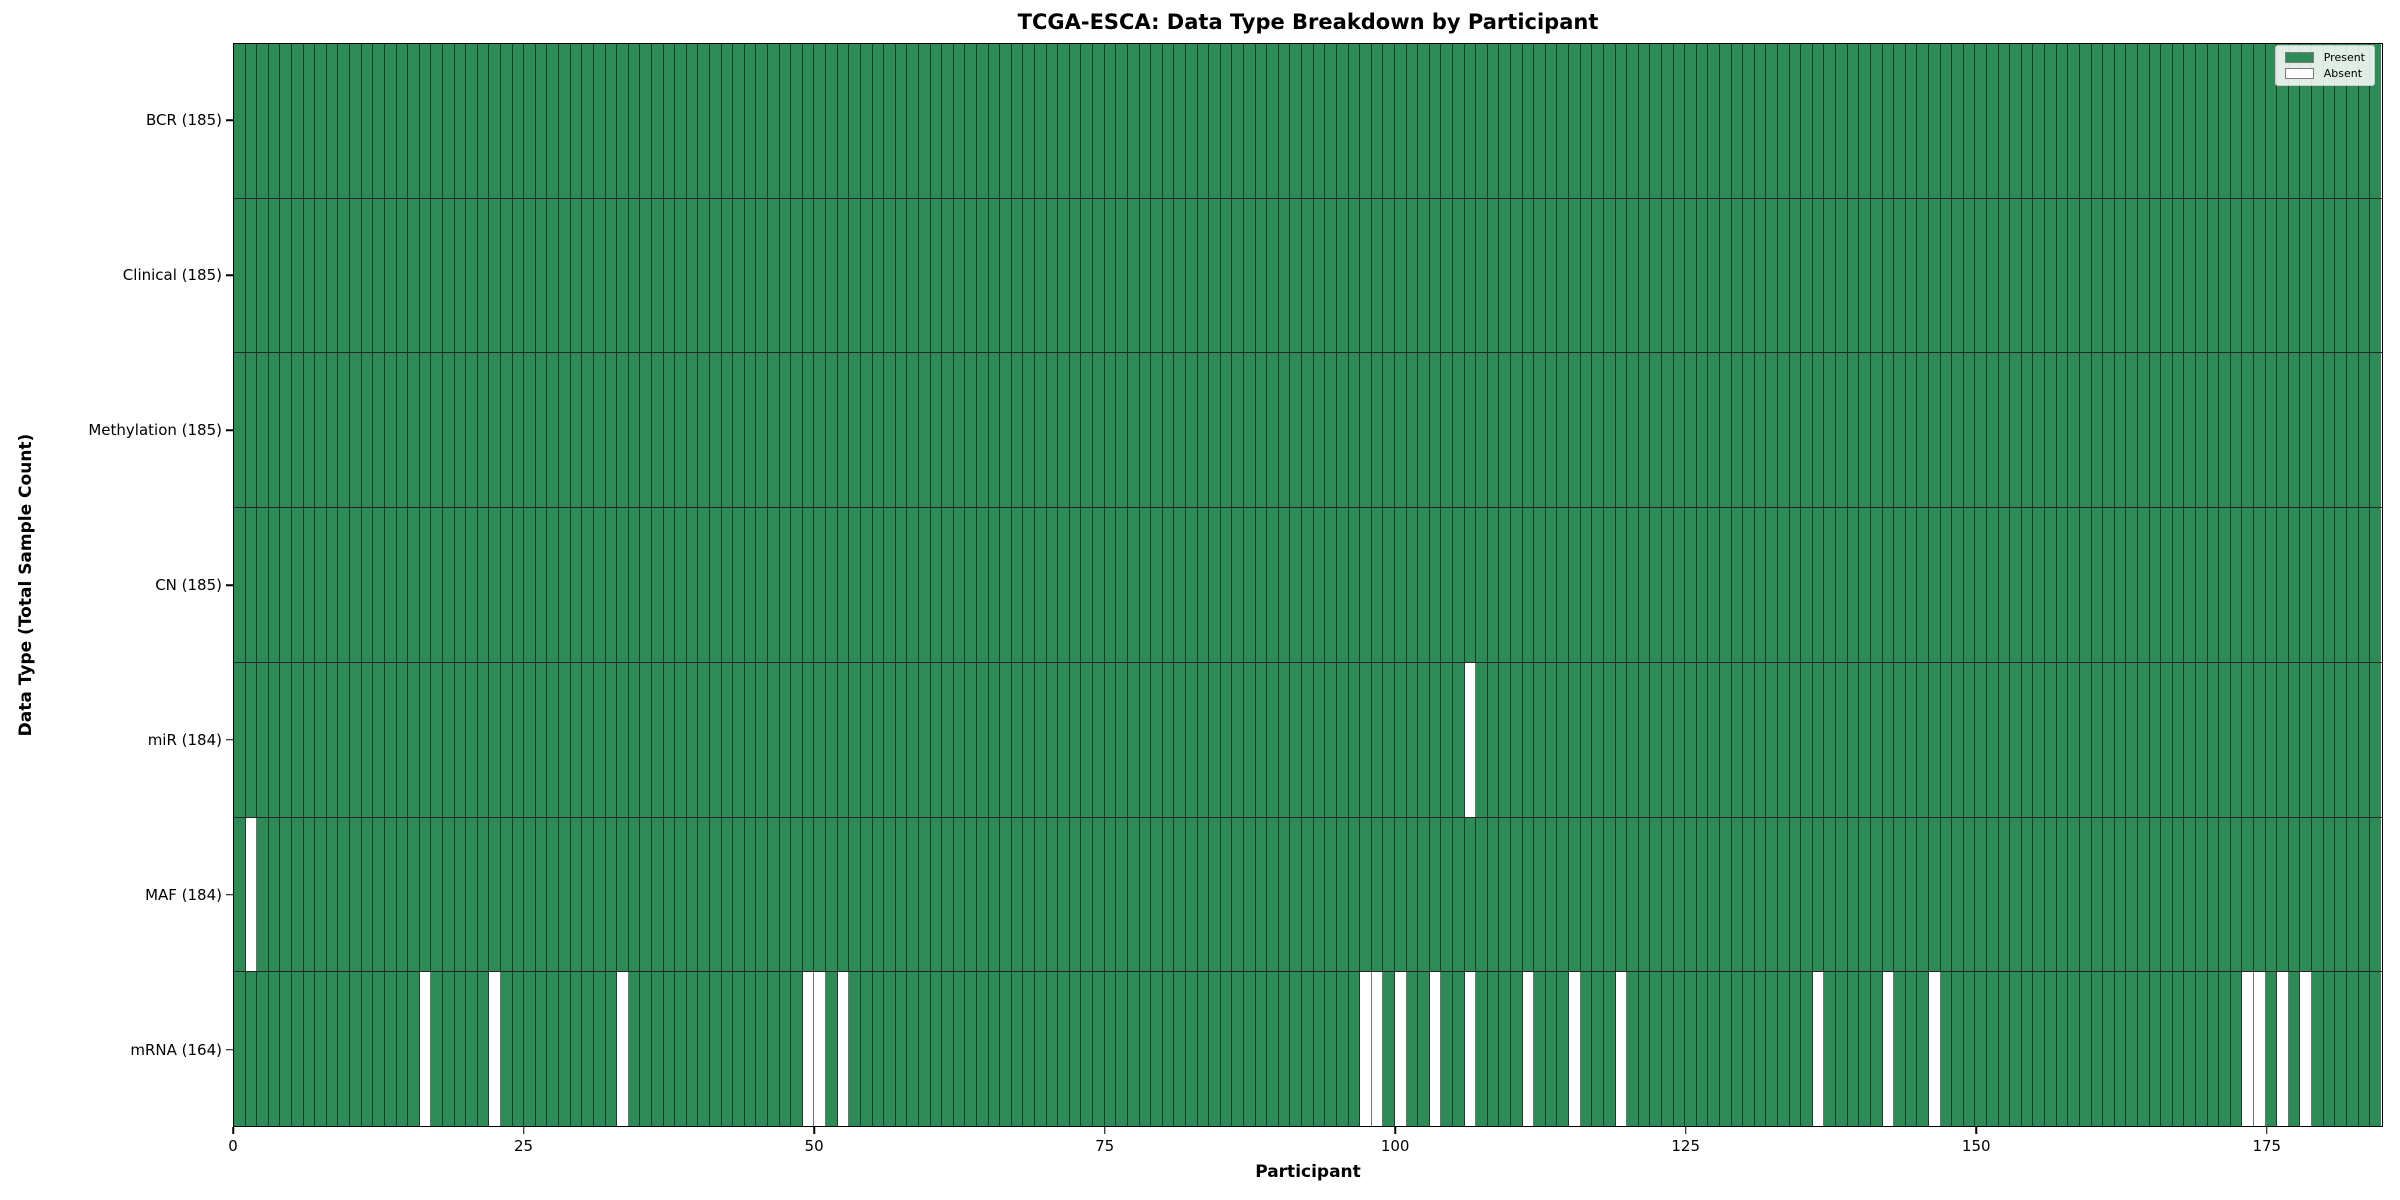 This screenshot has width=2400, height=1200. What do you see at coordinates (229, 894) in the screenshot?
I see `y-tick-mark` at bounding box center [229, 894].